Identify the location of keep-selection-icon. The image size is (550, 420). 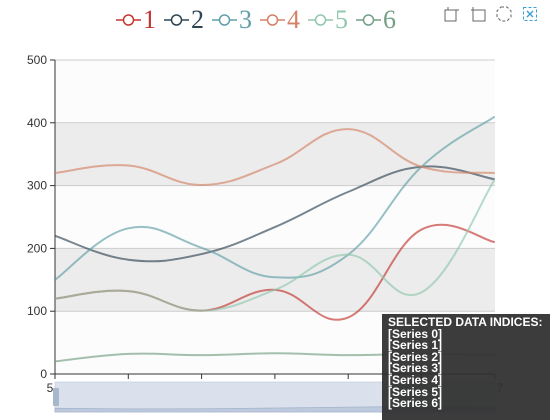
(504, 14).